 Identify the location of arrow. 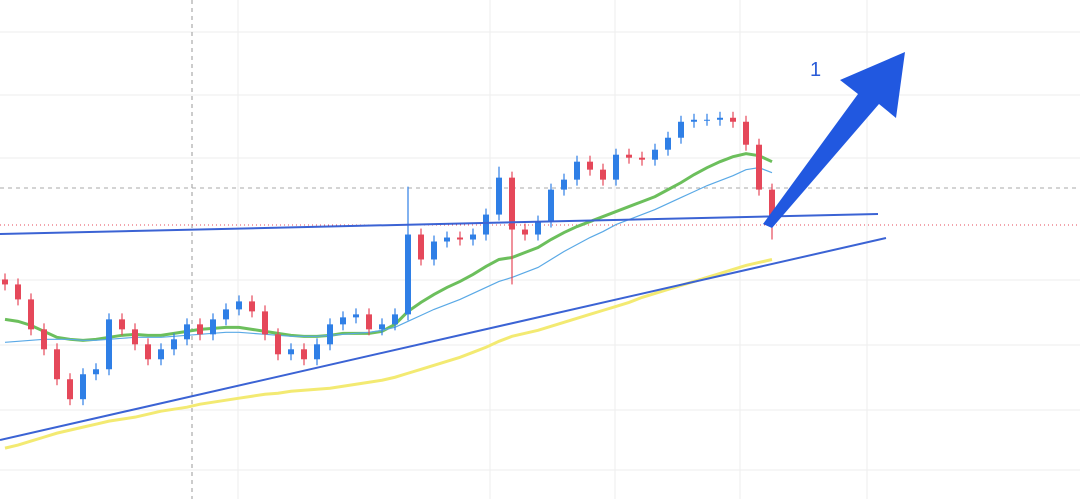
(834, 140).